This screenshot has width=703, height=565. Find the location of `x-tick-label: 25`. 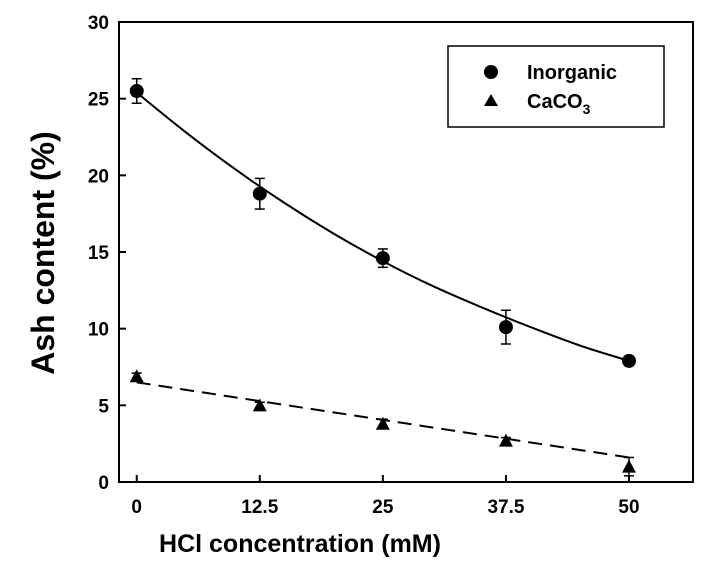

x-tick-label: 25 is located at coordinates (383, 507).